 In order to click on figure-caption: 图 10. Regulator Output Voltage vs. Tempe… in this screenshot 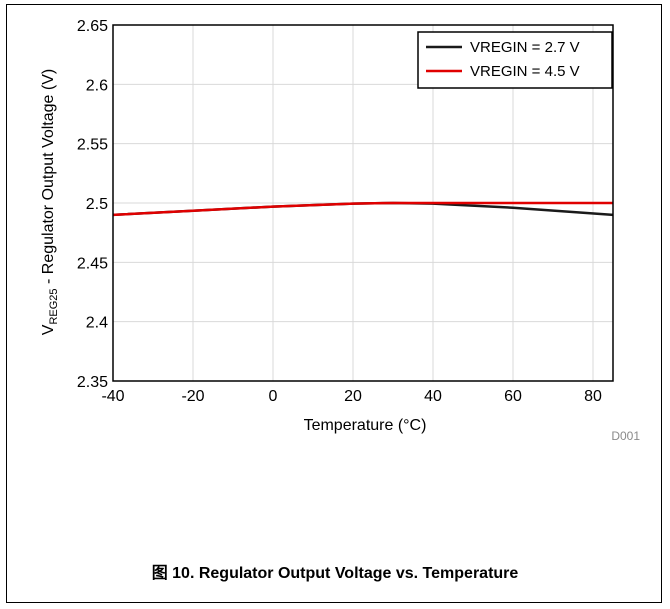, I will do `click(335, 573)`.